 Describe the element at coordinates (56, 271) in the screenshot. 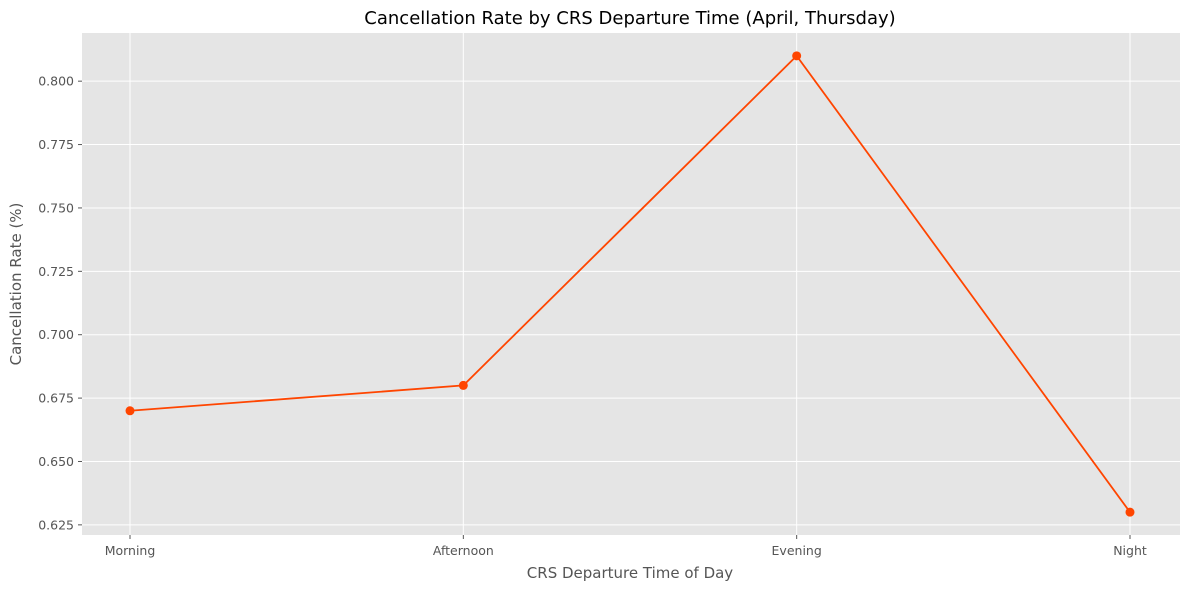

I see `y-tick-label: 0.725` at that location.